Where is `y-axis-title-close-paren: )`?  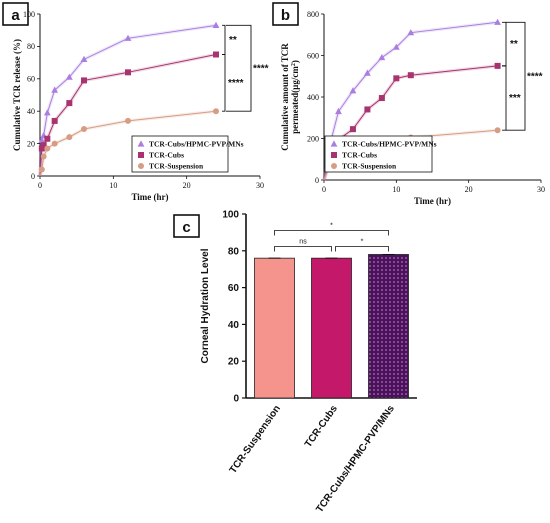 y-axis-title-close-paren: ) is located at coordinates (295, 61).